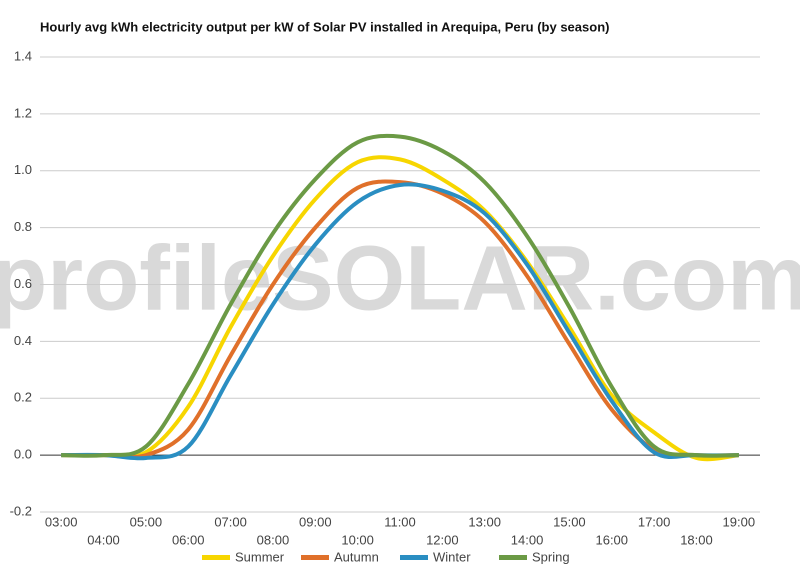  I want to click on legend-label: Winter, so click(452, 556).